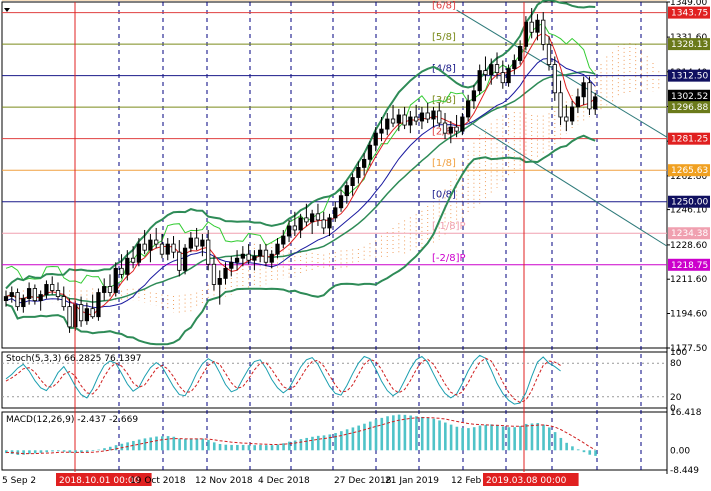 Image resolution: width=711 pixels, height=491 pixels. I want to click on symbol-dropdown-icon, so click(7, 10).